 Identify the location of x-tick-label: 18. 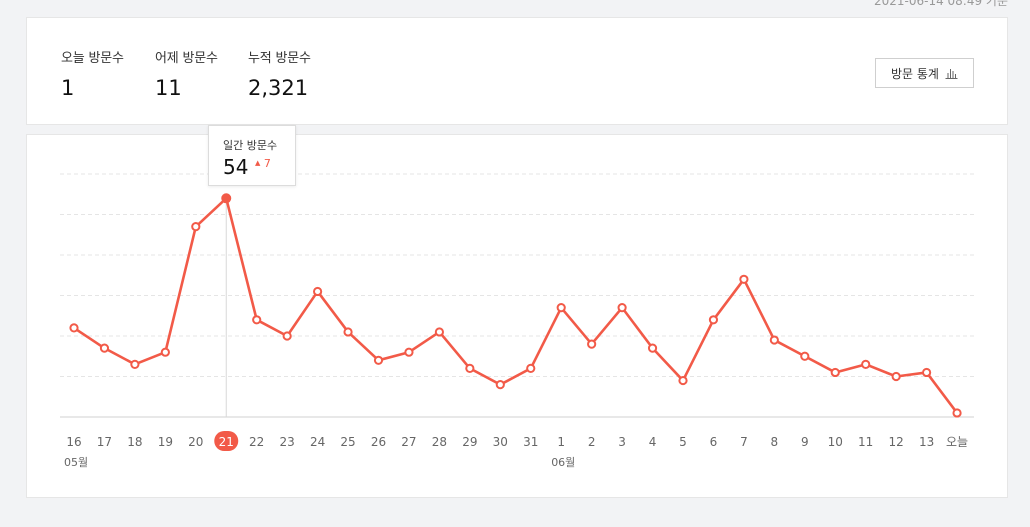
(134, 442).